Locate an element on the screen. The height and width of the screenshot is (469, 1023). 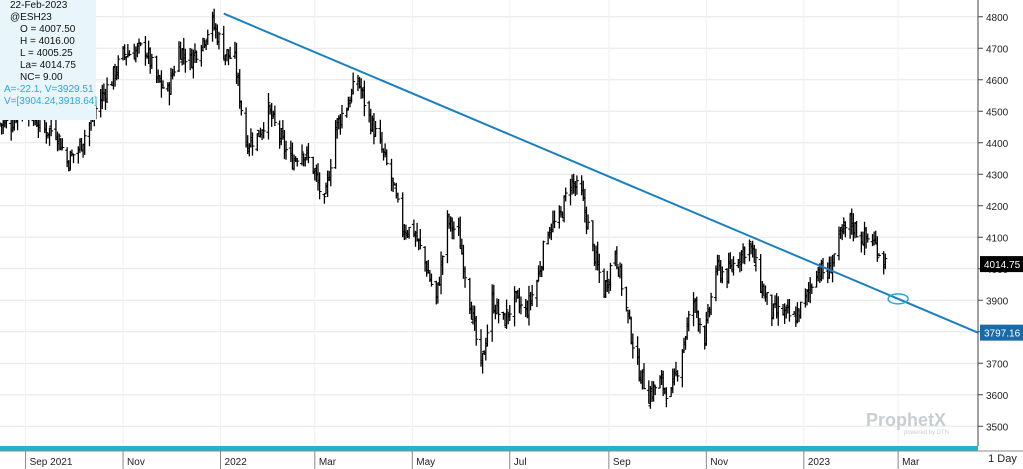
last-price-label: 4014.75 is located at coordinates (1002, 265).